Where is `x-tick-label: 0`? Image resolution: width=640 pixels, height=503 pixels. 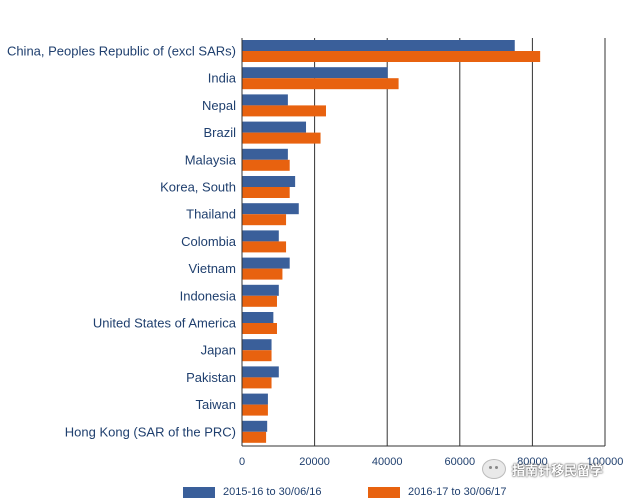 x-tick-label: 0 is located at coordinates (242, 462).